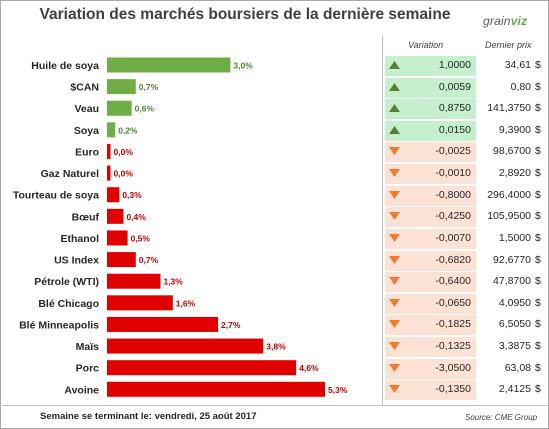 The image size is (549, 429). What do you see at coordinates (84, 88) in the screenshot?
I see `category-label: $CAN` at bounding box center [84, 88].